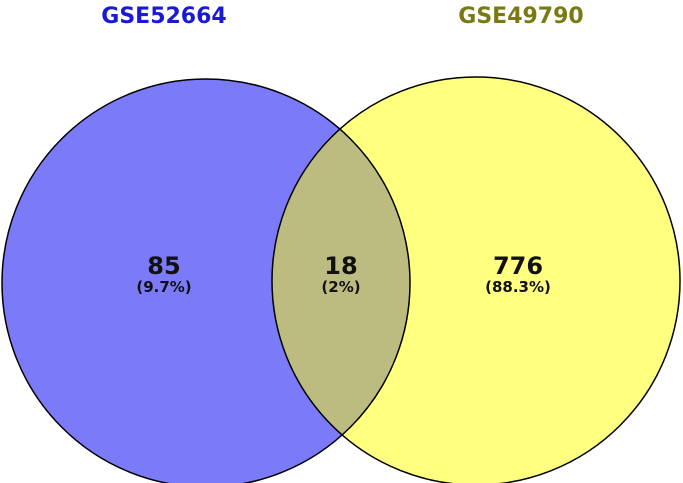 The height and width of the screenshot is (483, 683). Describe the element at coordinates (163, 16) in the screenshot. I see `set-title-left: GSE52664` at that location.